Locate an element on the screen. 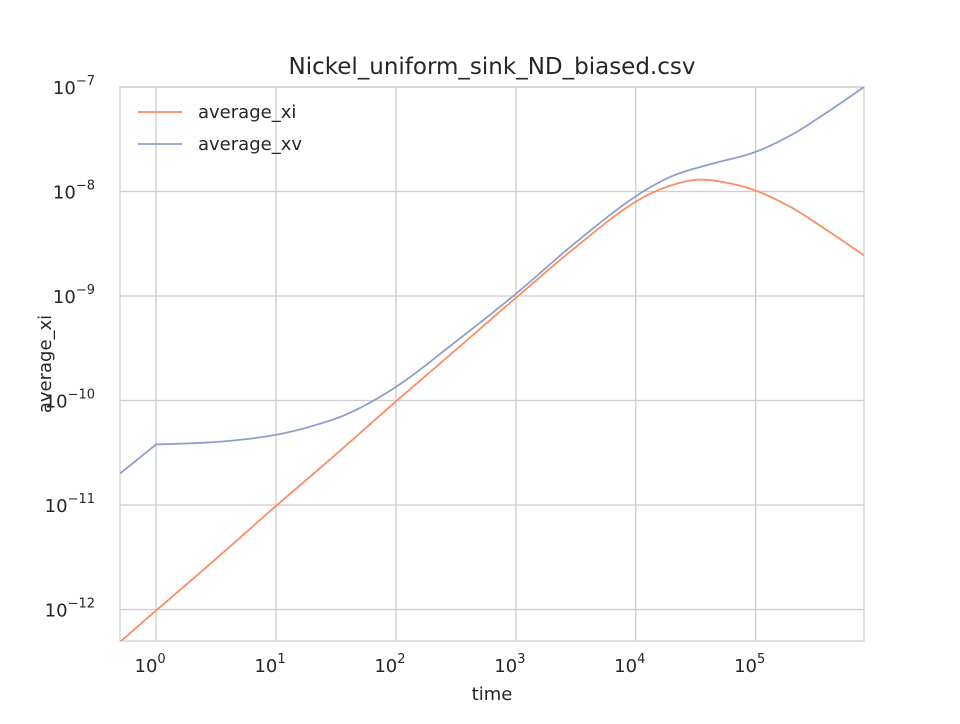 The height and width of the screenshot is (724, 960). x-tick-label: 10⁴ is located at coordinates (629, 664).